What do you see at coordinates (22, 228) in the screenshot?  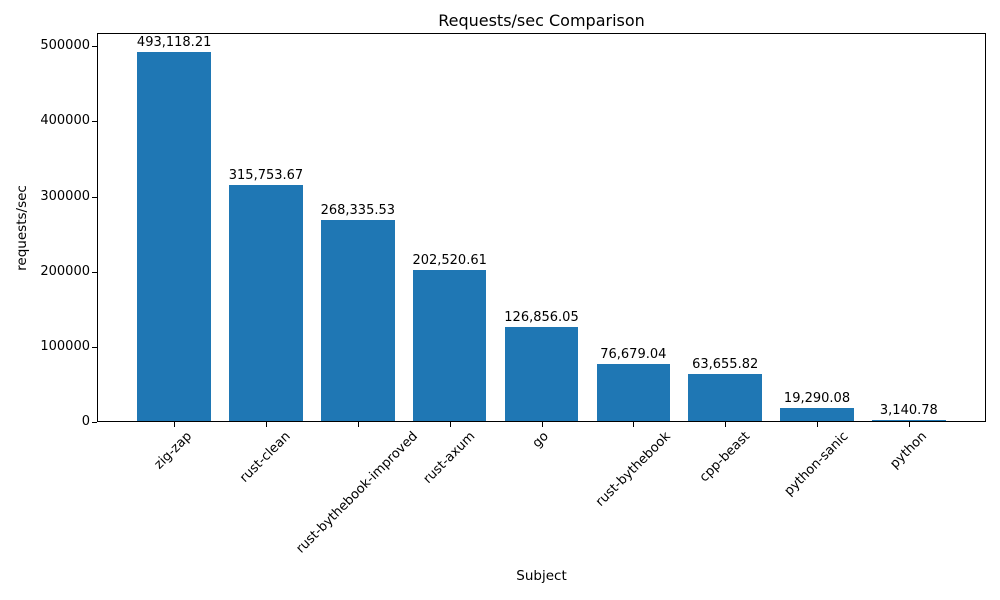 I see `y-axis-label: requests/sec` at bounding box center [22, 228].